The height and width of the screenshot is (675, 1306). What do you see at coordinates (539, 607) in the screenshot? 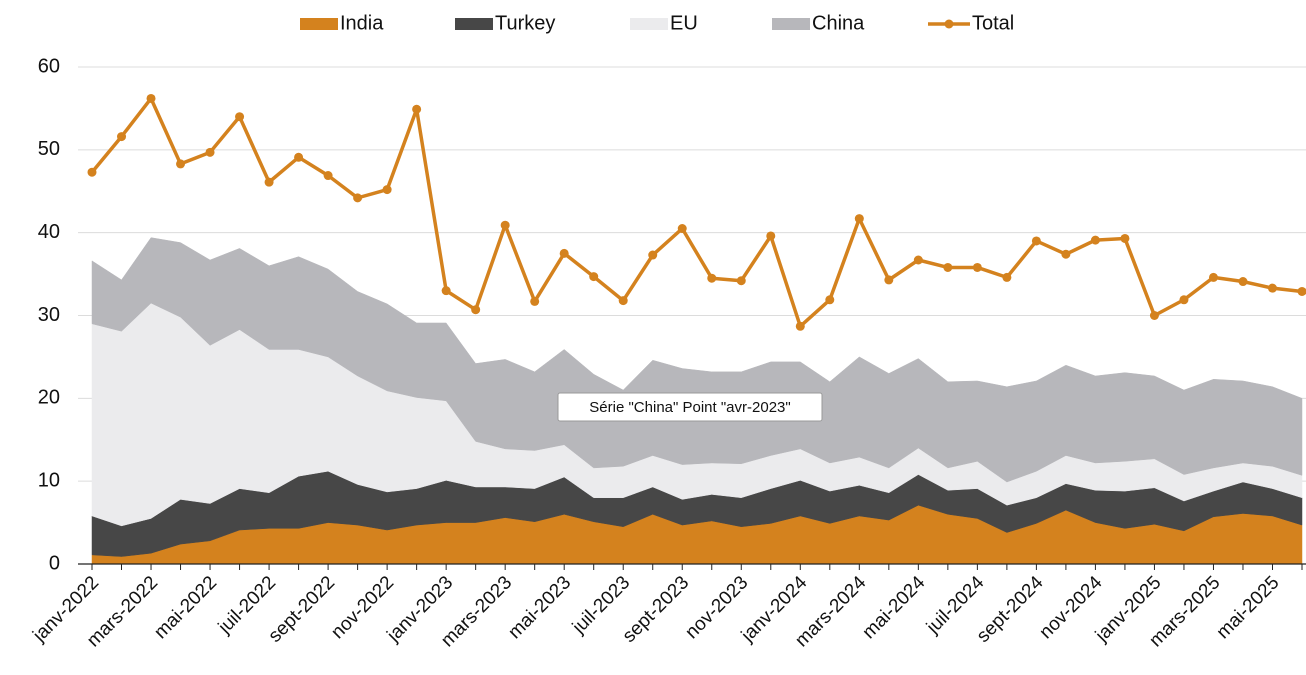
I see `x-tick-label: mai-2023` at bounding box center [539, 607].